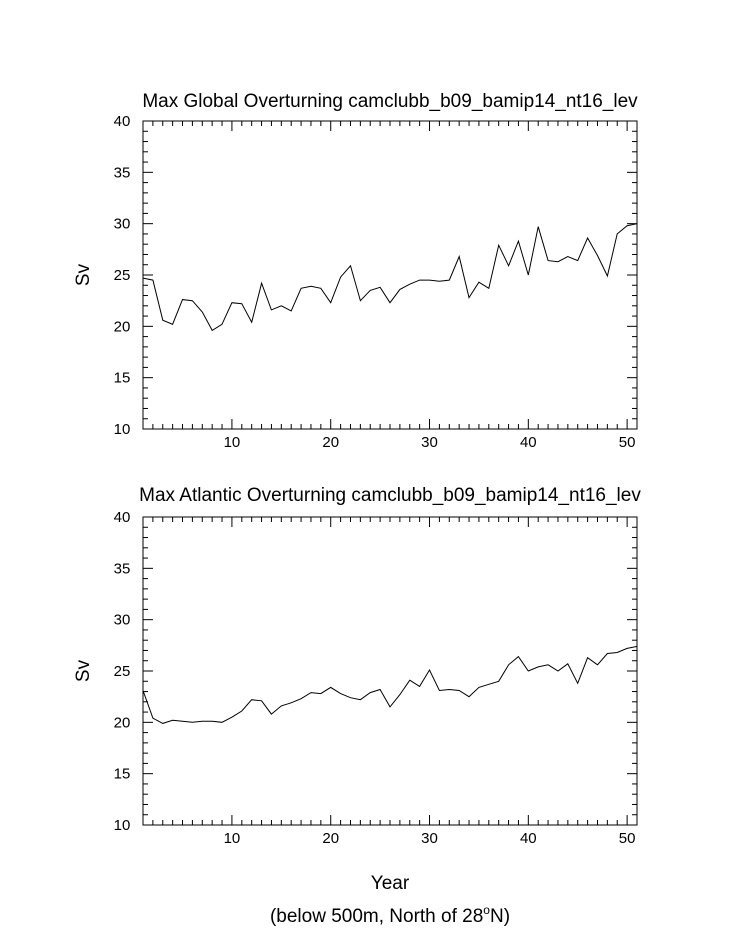 This screenshot has width=733, height=945. What do you see at coordinates (122, 722) in the screenshot?
I see `atlantic-y-tick-label: 20` at bounding box center [122, 722].